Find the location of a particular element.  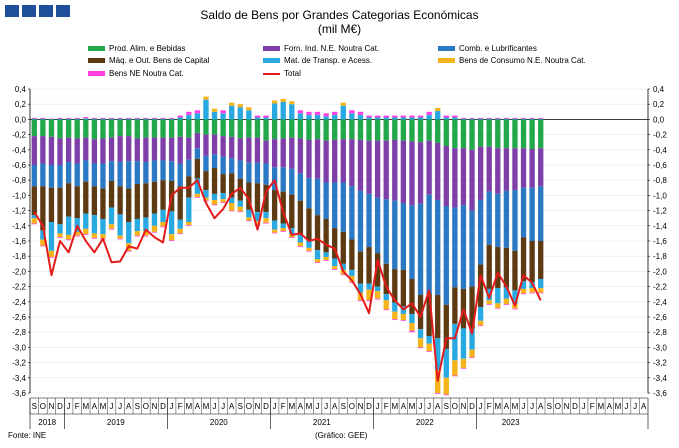

y-tick-label-right: 0,2 is located at coordinates (659, 104).